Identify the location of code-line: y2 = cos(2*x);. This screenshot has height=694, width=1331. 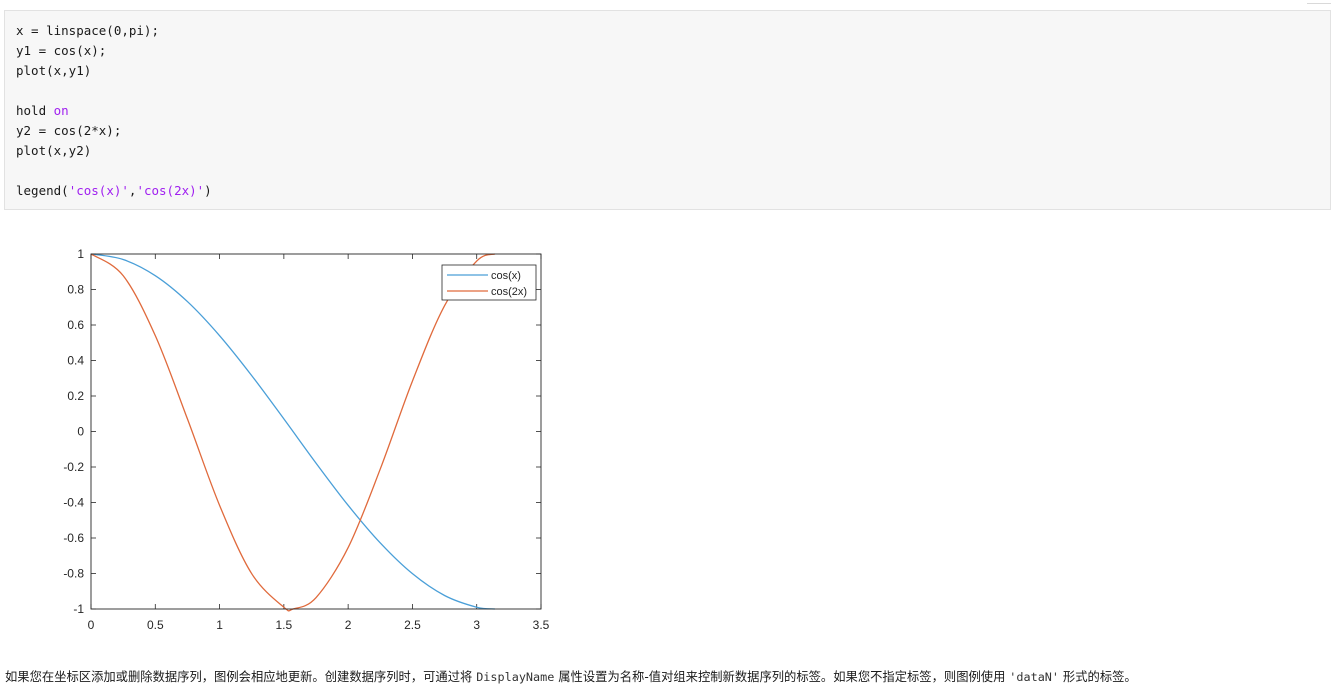
(673, 131).